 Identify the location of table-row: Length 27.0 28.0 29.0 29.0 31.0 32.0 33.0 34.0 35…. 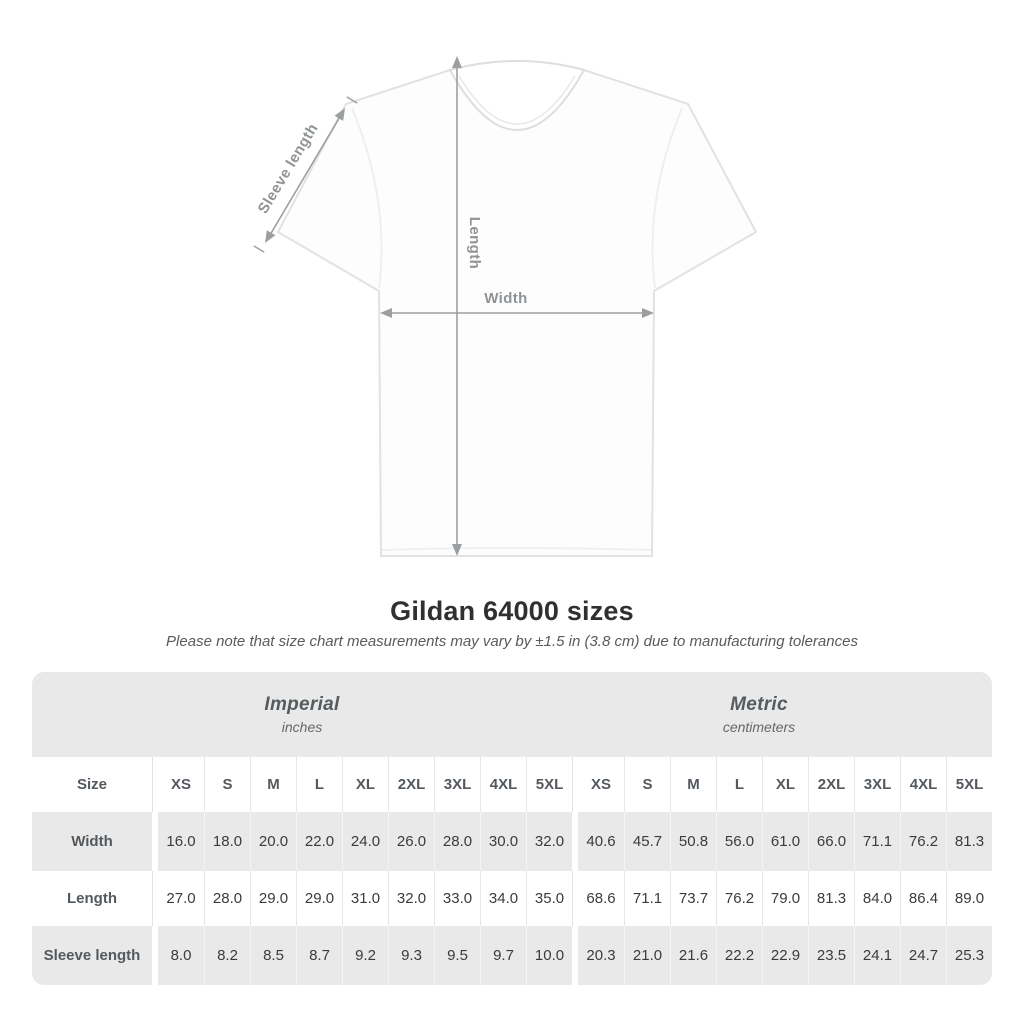
(512, 898).